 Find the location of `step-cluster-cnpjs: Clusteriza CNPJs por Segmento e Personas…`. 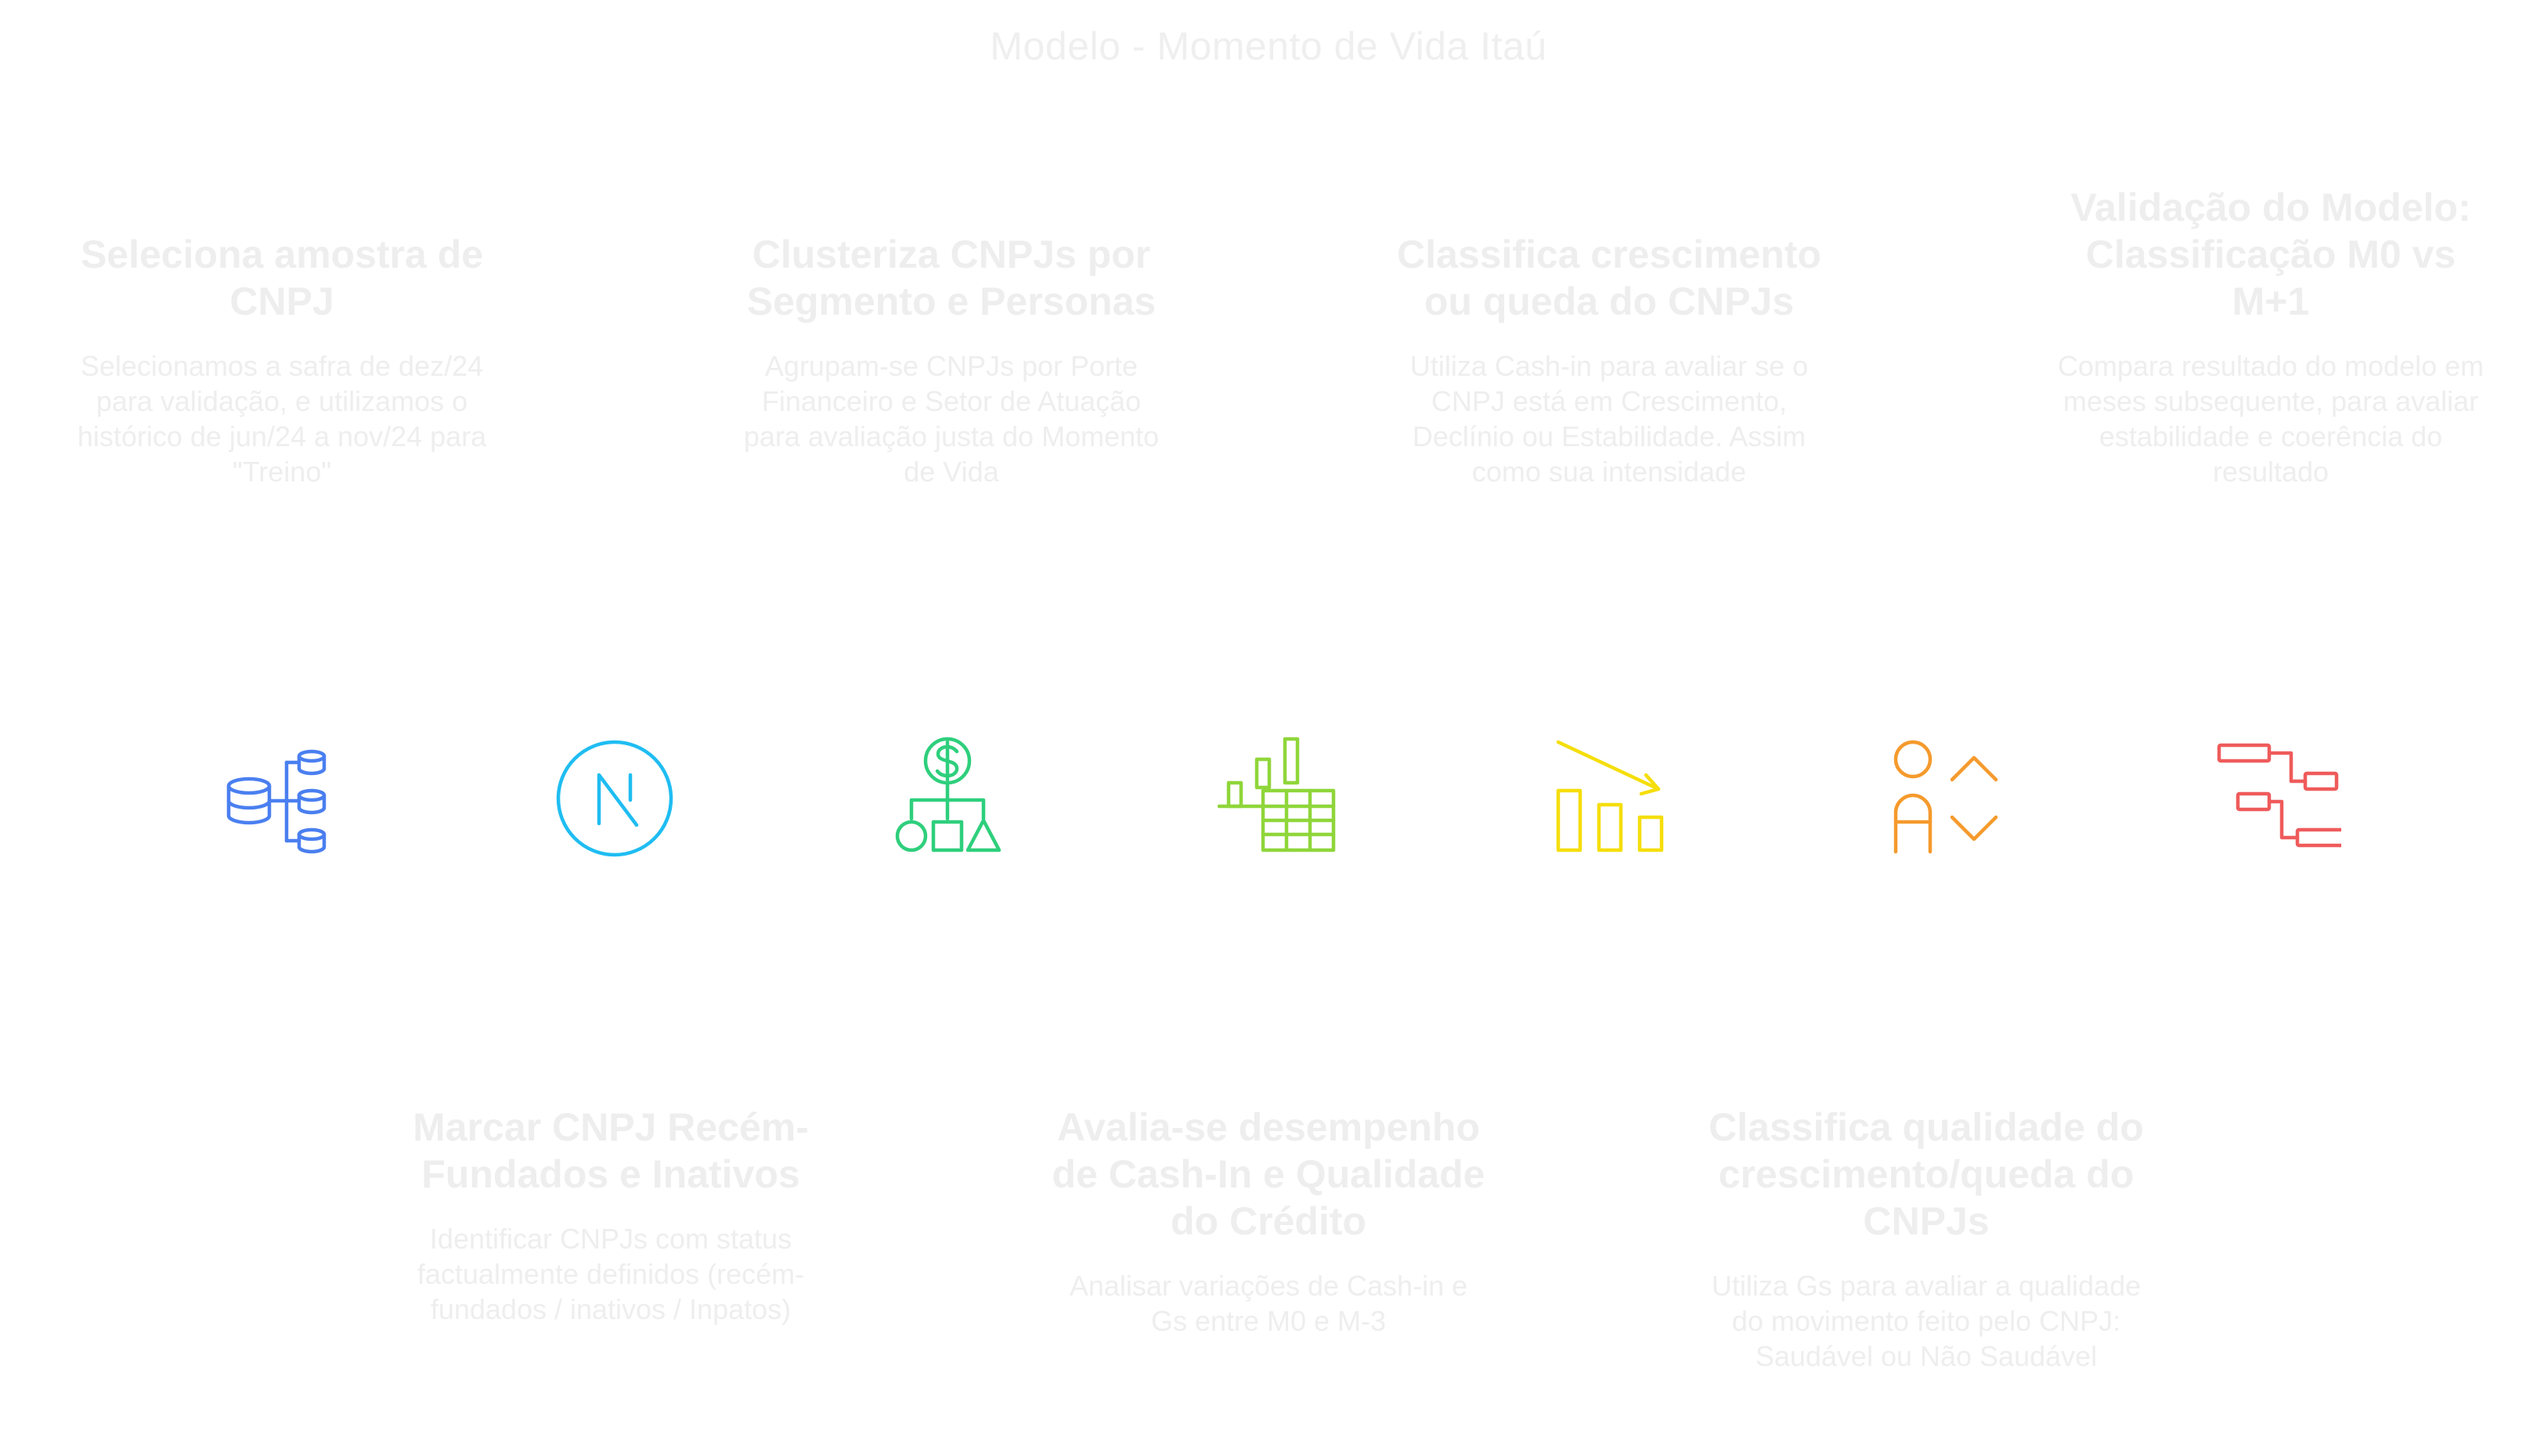

step-cluster-cnpjs: Clusteriza CNPJs por Segmento e Personas… is located at coordinates (951, 360).